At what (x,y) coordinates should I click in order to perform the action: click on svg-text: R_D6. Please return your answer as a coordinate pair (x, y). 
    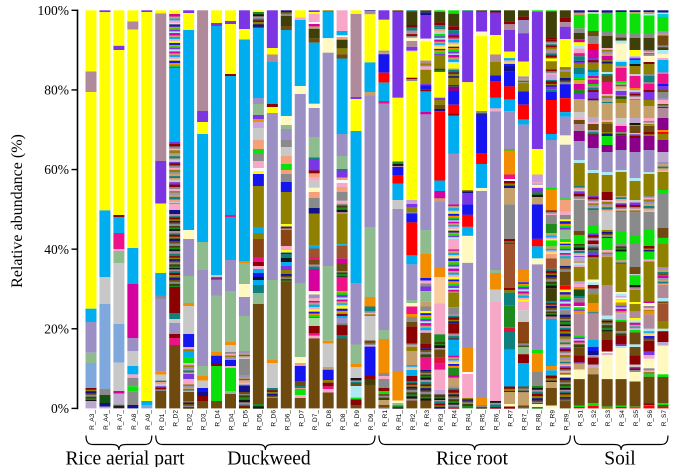
    Looking at the image, I should click on (273, 418).